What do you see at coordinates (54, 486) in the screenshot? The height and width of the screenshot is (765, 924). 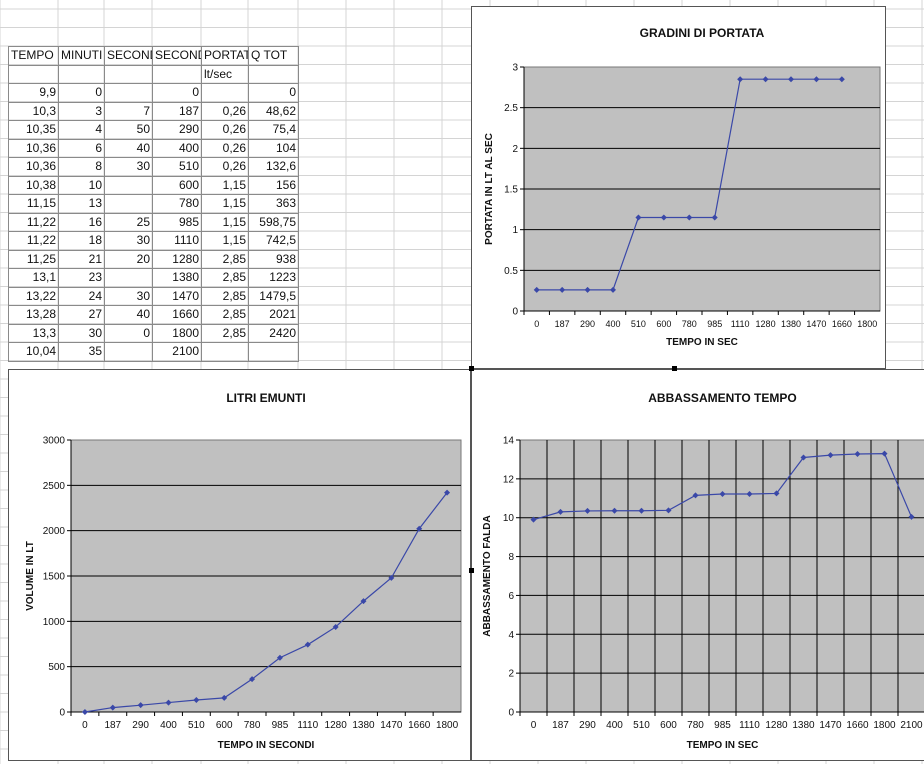 I see `y-tick-label: 2500` at bounding box center [54, 486].